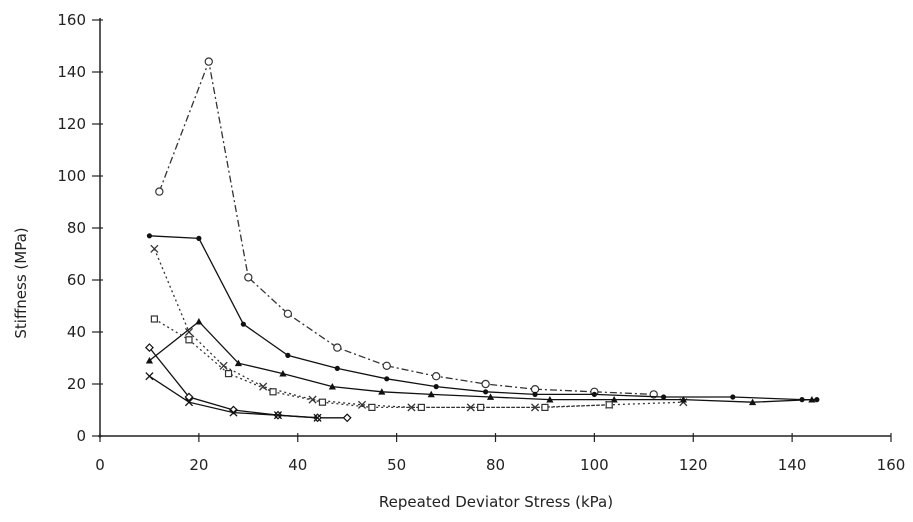 This screenshot has width=913, height=522. What do you see at coordinates (693, 465) in the screenshot?
I see `x-tick-label: 120` at bounding box center [693, 465].